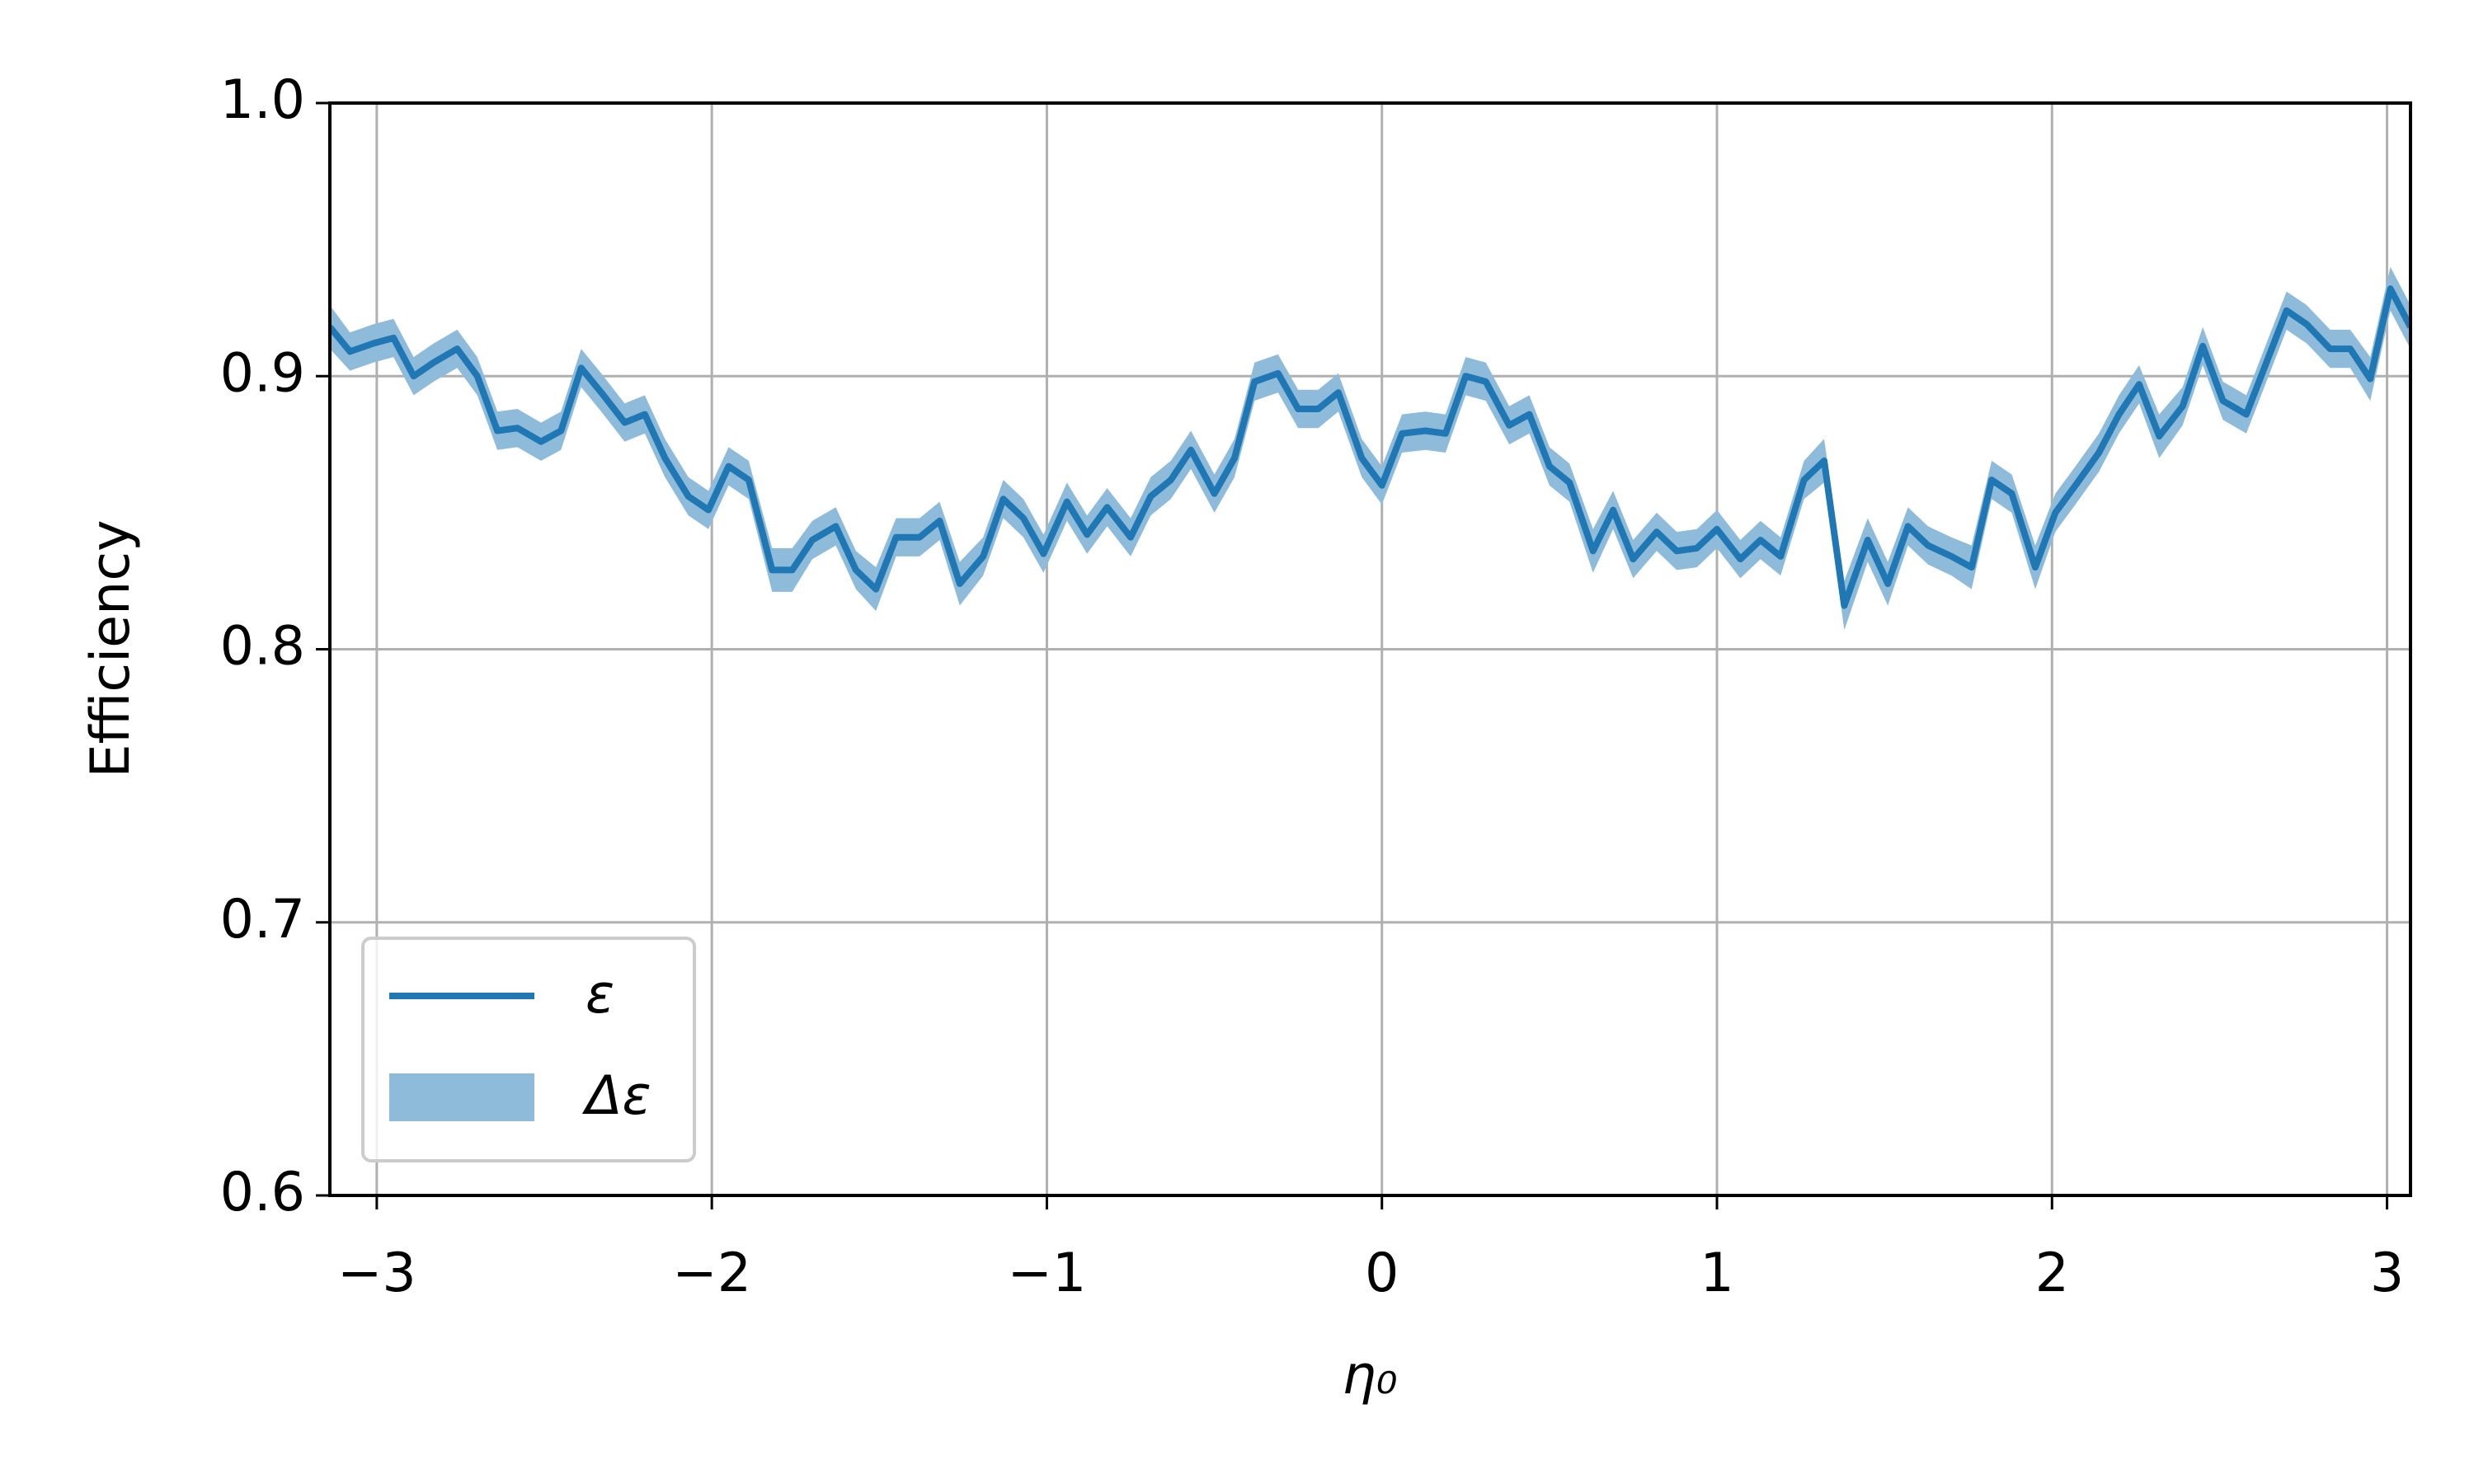 This screenshot has width=2474, height=1484. I want to click on y-tick-label: 0.7, so click(262, 920).